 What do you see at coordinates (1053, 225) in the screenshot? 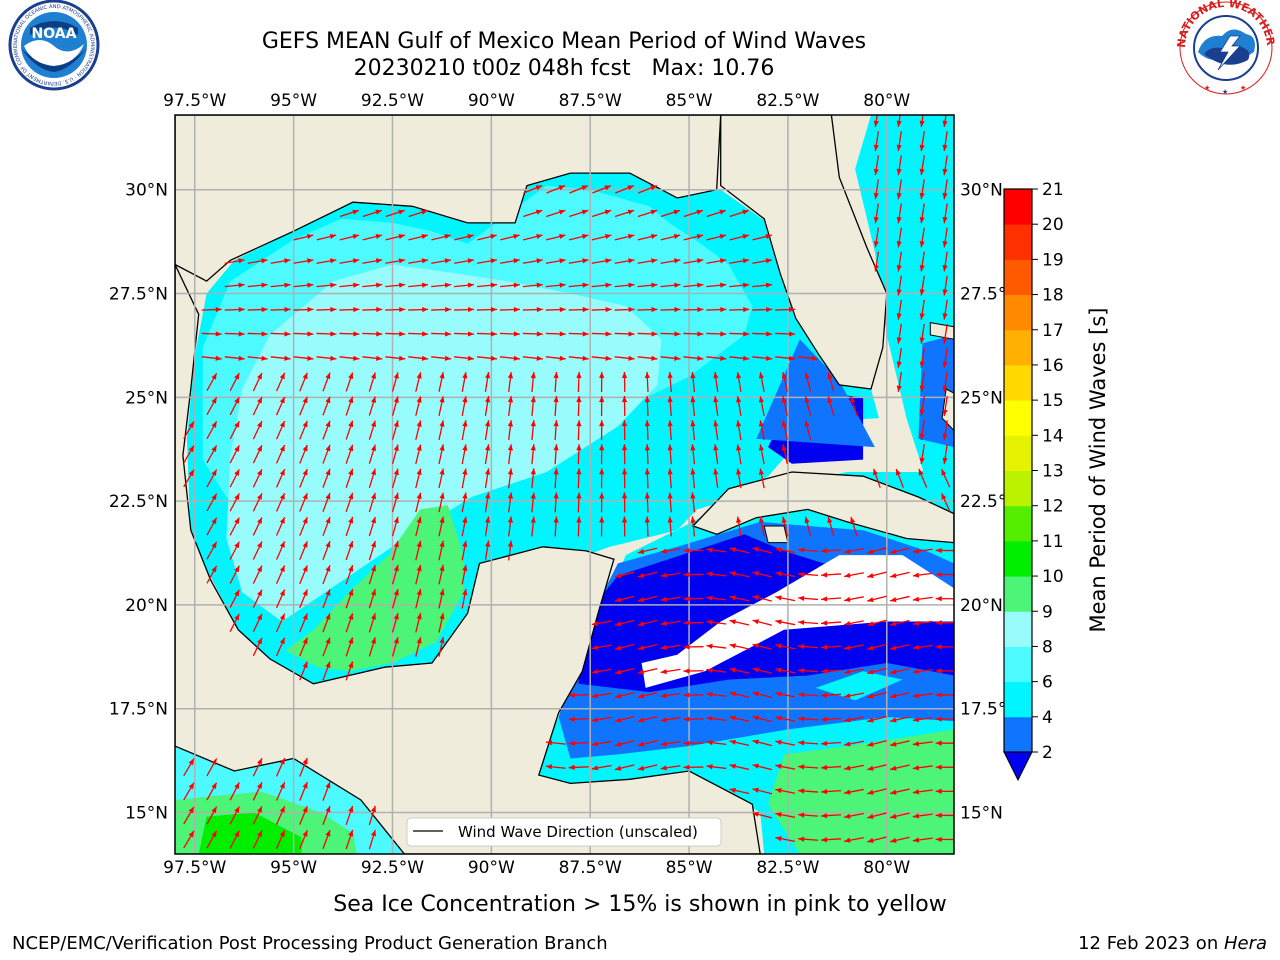
I see `colorbar-tick-label: 20` at bounding box center [1053, 225].